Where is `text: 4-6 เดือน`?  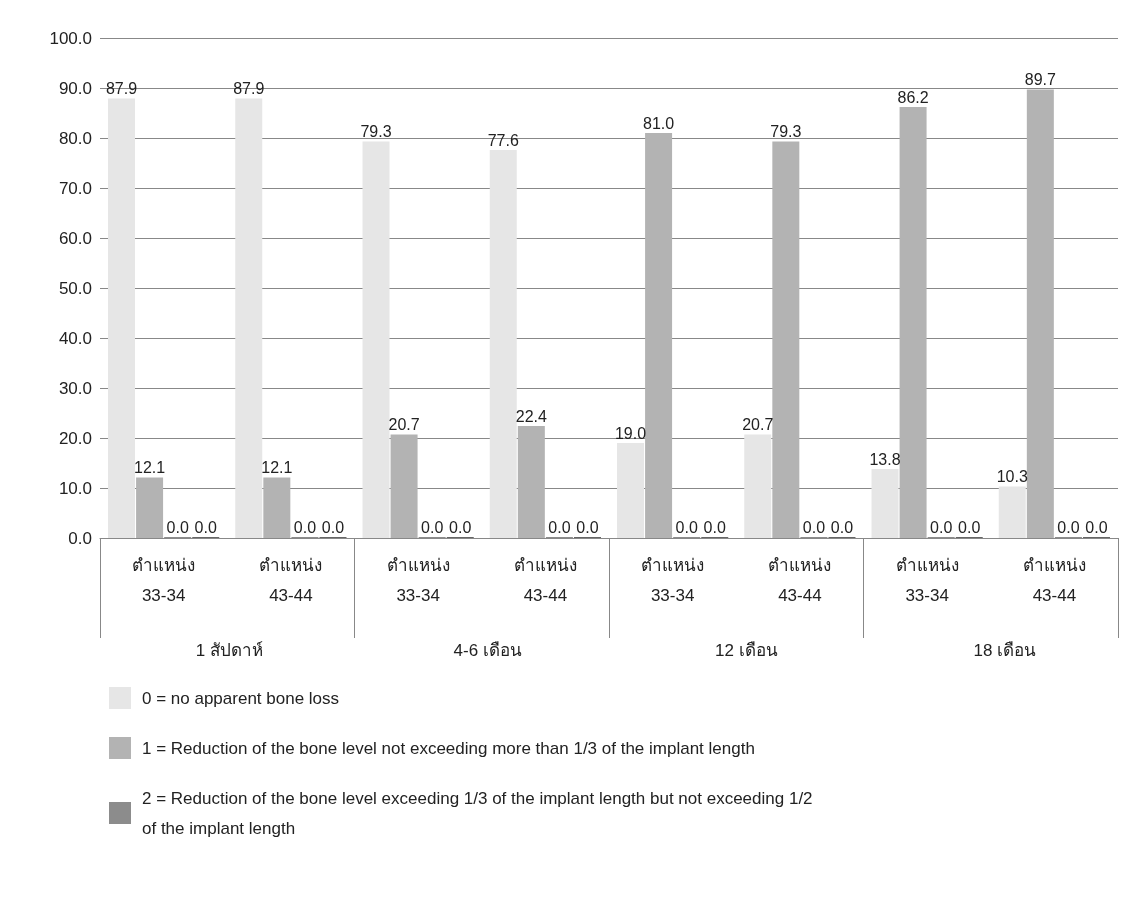
text: 4-6 เดือน is located at coordinates (487, 650).